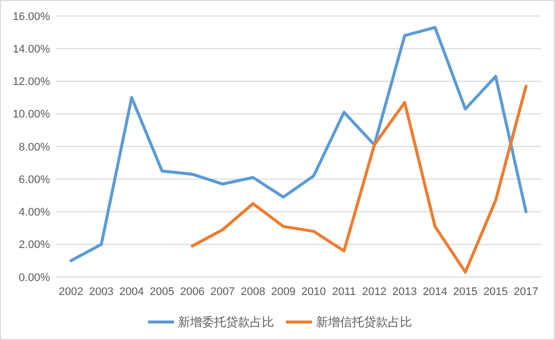 The image size is (555, 340). I want to click on y-tick-label: 12.00%, so click(31, 82).